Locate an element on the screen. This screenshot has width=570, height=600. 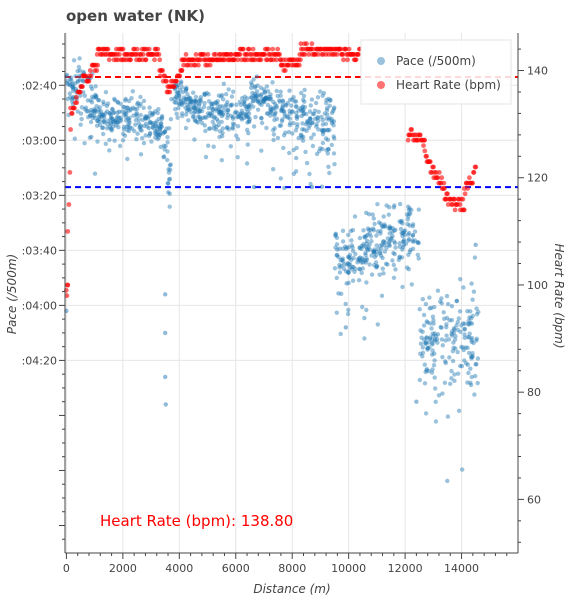
legend: Pace (/500m) Heart Rate (bpm) is located at coordinates (436, 72).